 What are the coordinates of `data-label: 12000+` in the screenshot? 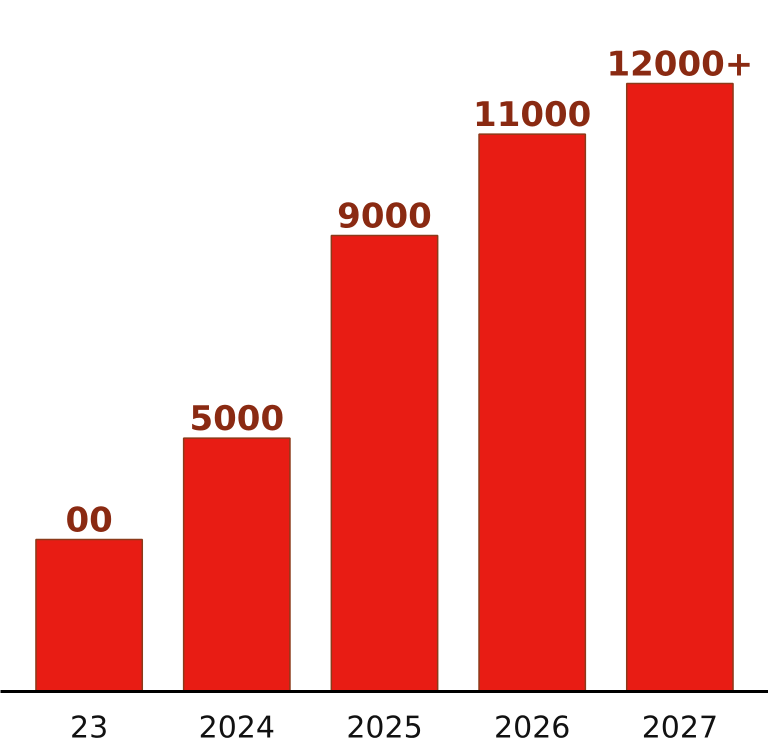 It's located at (680, 64).